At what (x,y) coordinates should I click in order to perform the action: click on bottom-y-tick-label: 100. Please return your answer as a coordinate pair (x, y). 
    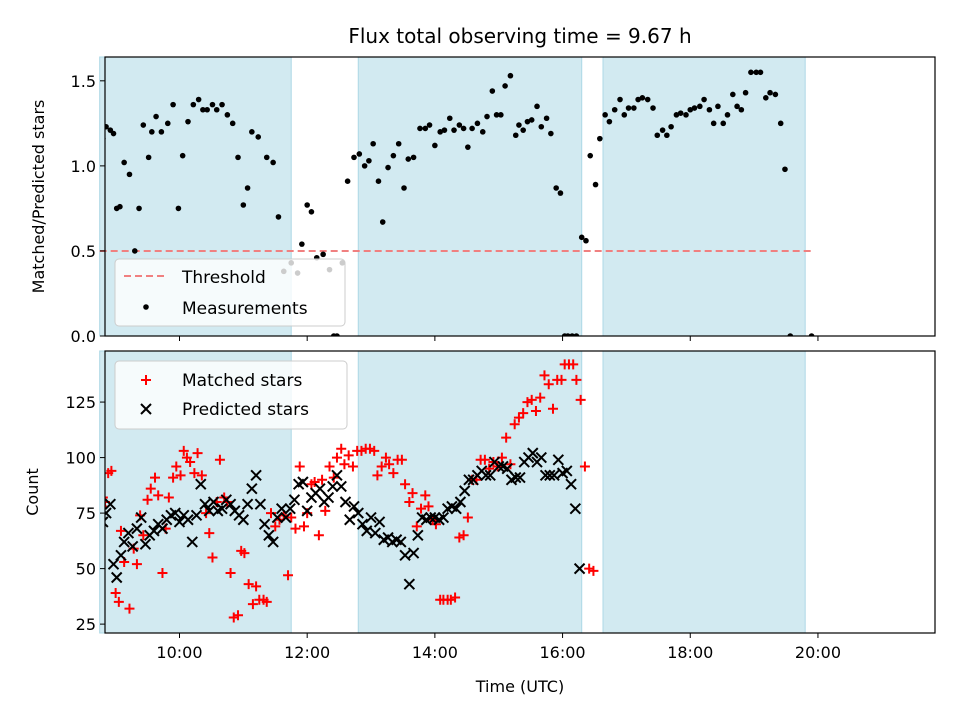
    Looking at the image, I should click on (80, 458).